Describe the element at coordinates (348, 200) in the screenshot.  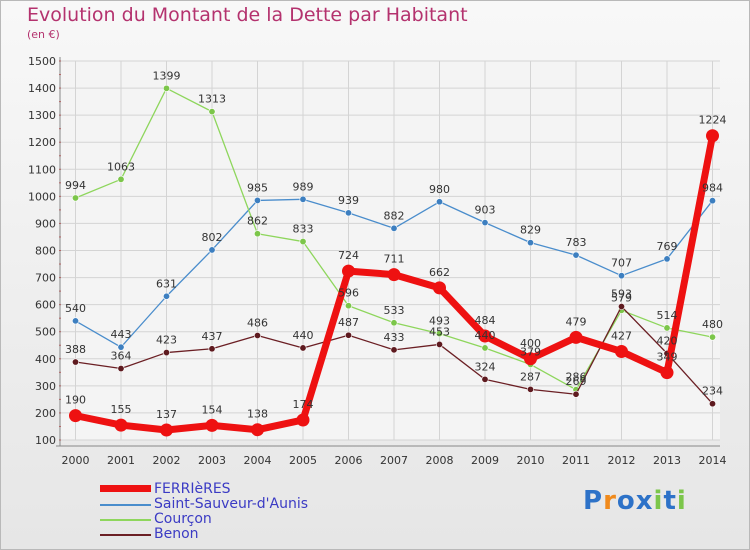
I see `data-label: 939` at that location.